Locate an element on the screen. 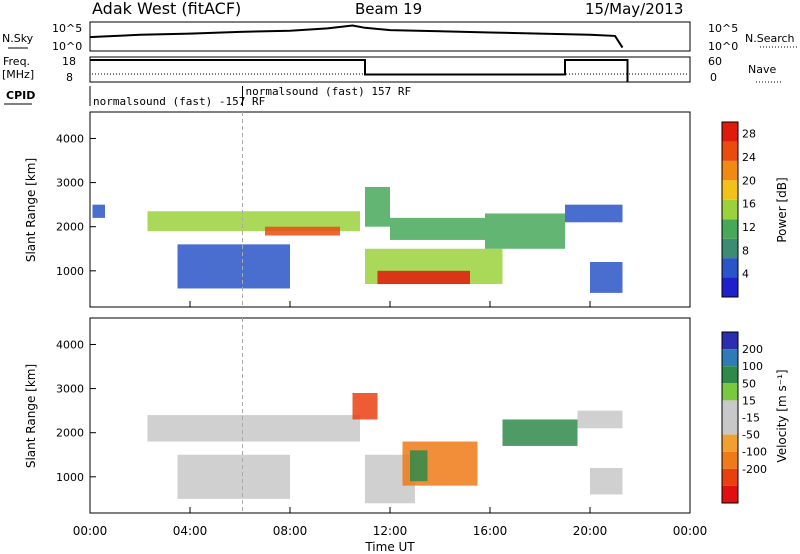 The width and height of the screenshot is (800, 554). power-cbar-tick-0: 4 is located at coordinates (745, 274).